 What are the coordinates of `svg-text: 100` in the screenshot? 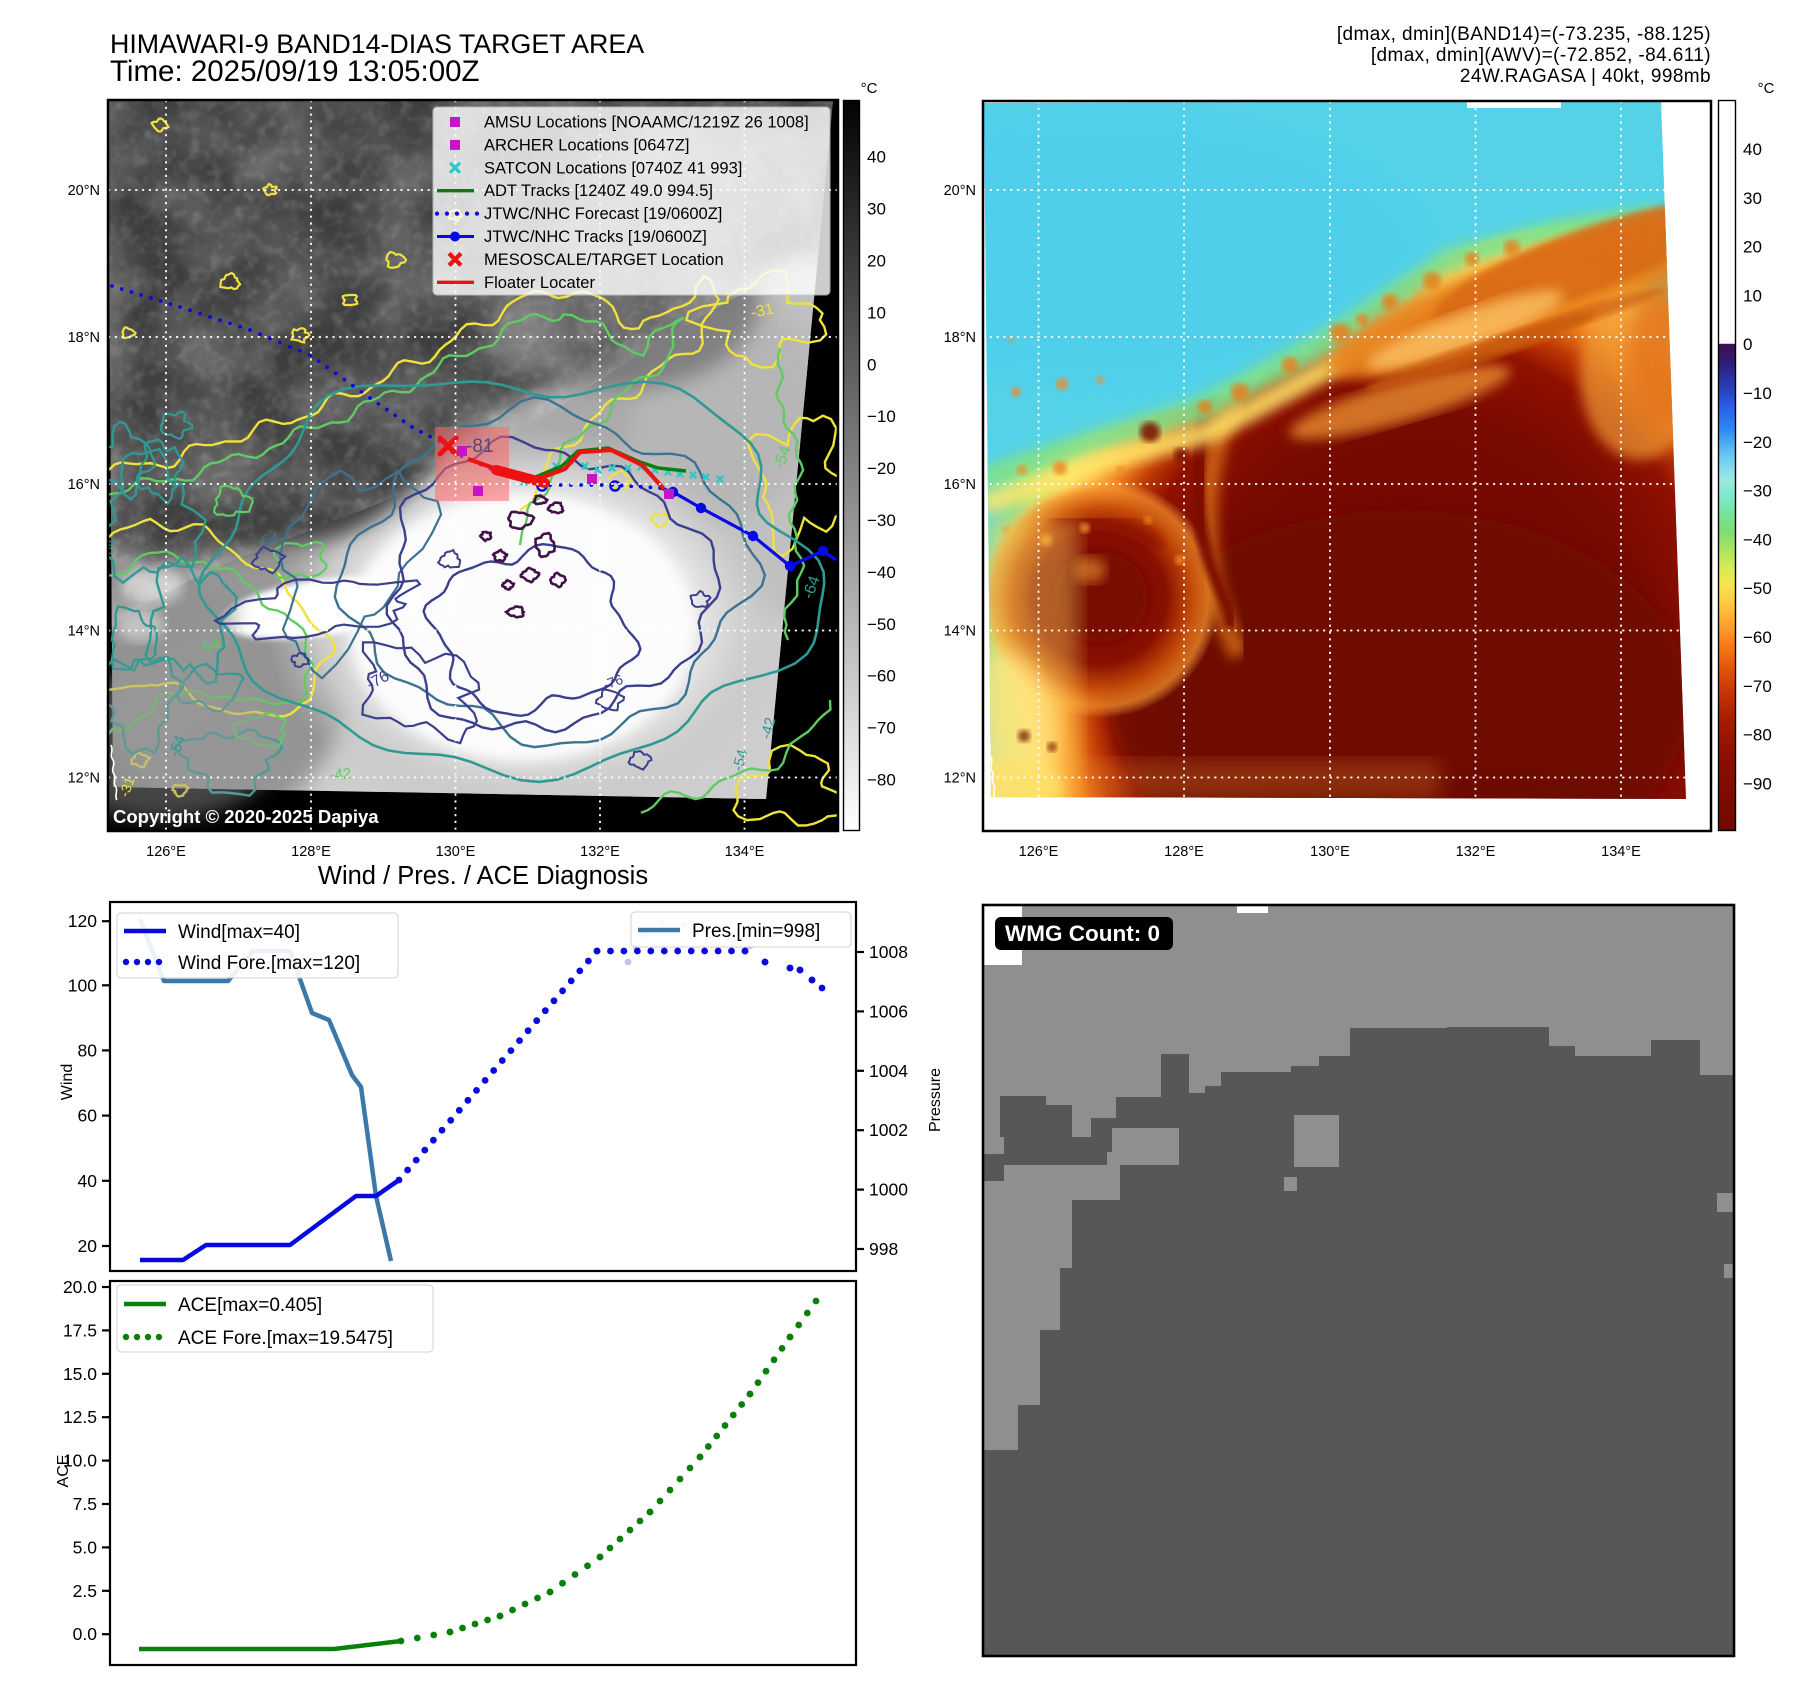 It's located at (82, 985).